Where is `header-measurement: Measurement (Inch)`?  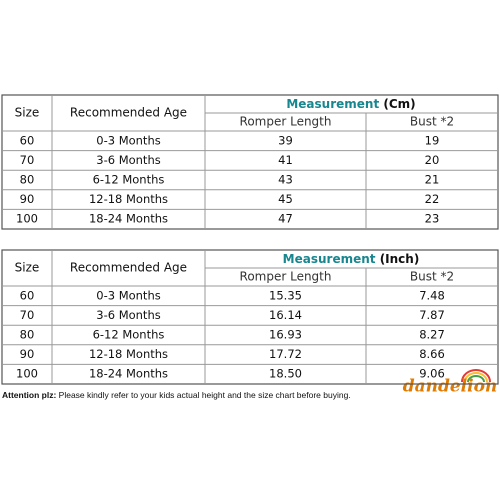 header-measurement: Measurement (Inch) is located at coordinates (351, 259).